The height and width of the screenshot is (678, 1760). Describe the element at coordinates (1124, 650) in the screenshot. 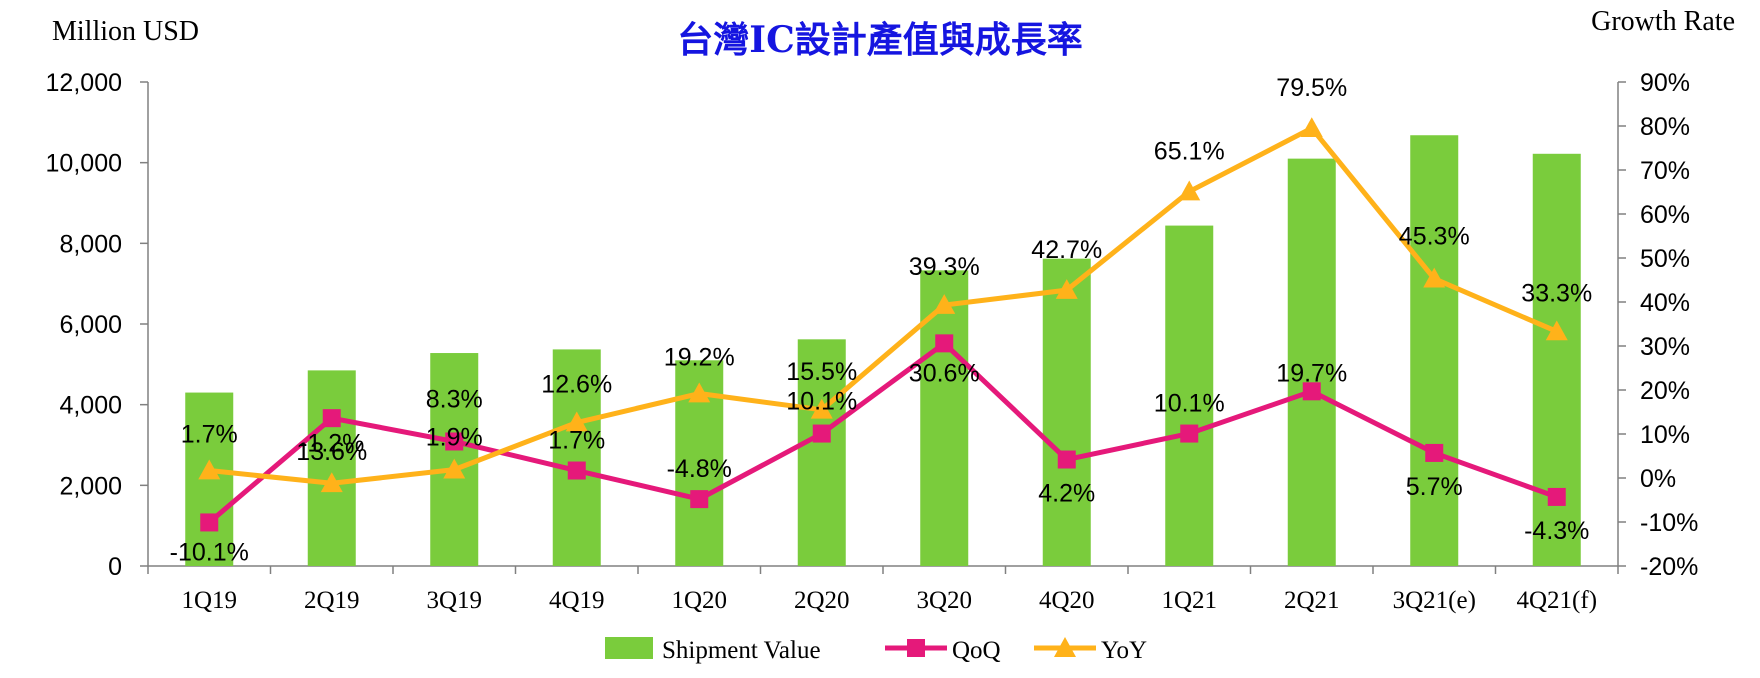

I see `legend-label-yoy: YoY` at that location.